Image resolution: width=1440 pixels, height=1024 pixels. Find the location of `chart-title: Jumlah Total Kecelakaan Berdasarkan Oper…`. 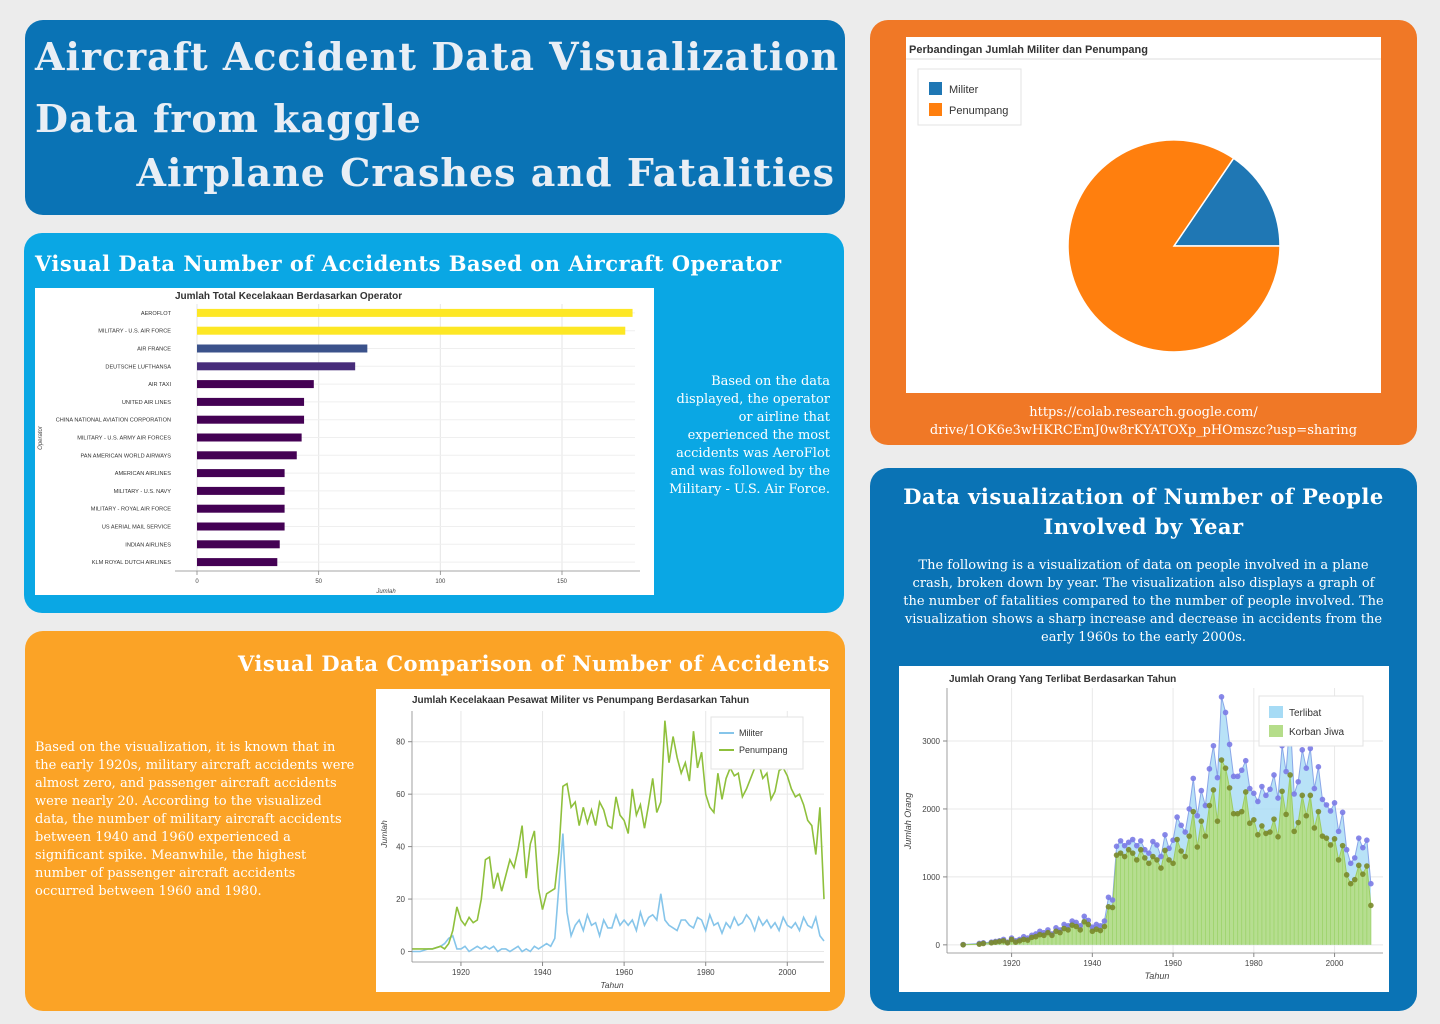

chart-title: Jumlah Total Kecelakaan Berdasarkan Oper… is located at coordinates (288, 296).